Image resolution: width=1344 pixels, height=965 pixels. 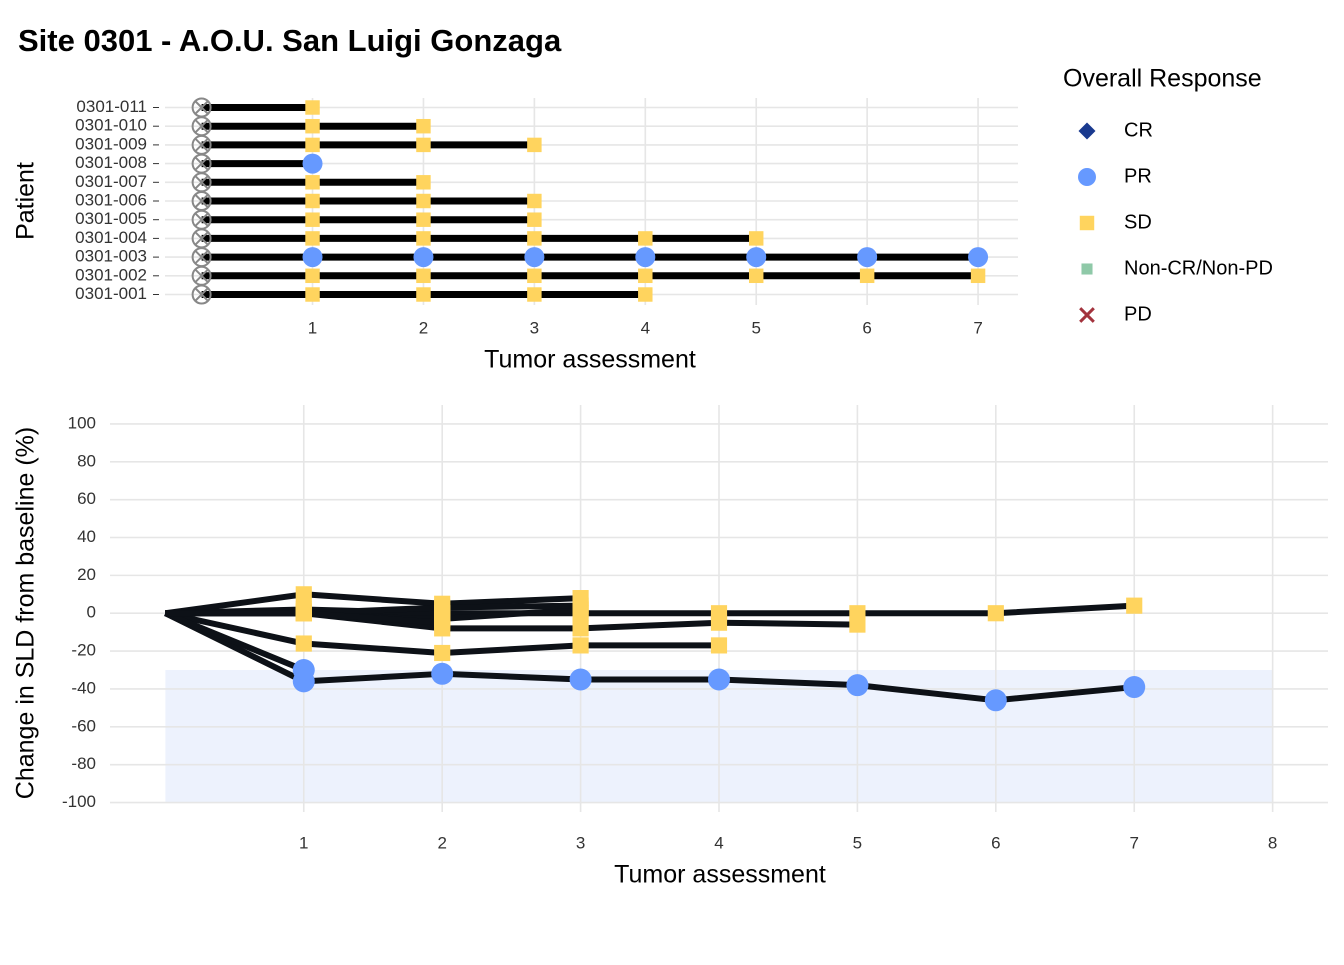 I want to click on y-tick-label: 0301-010, so click(x=111, y=125).